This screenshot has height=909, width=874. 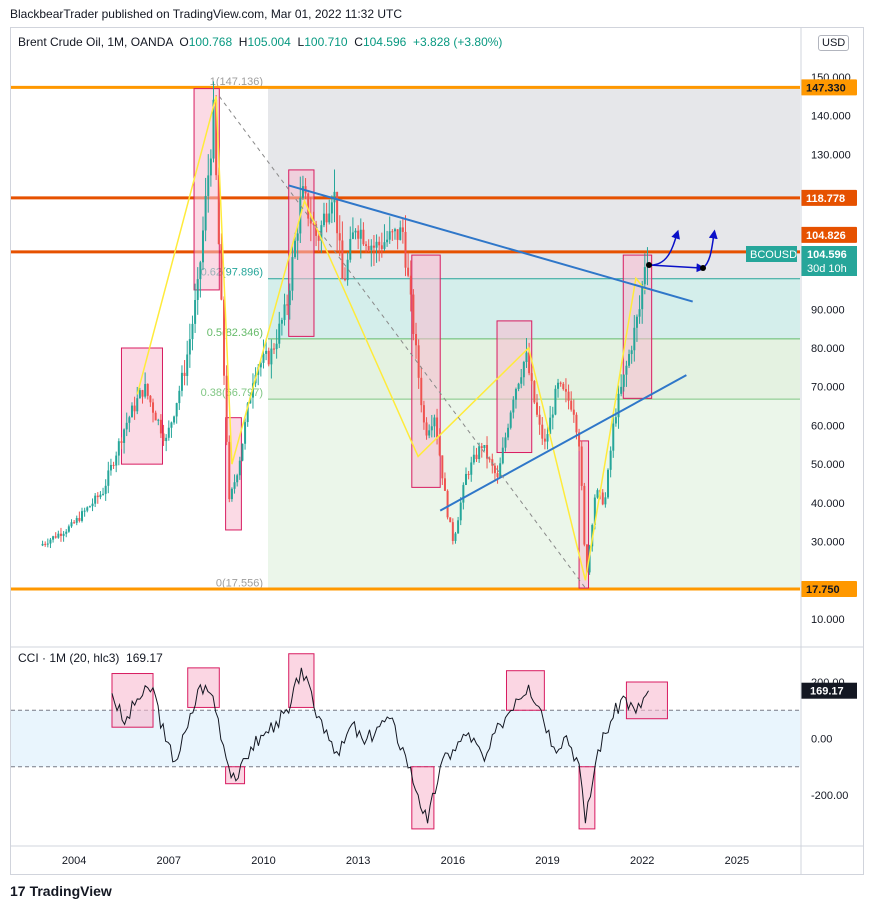 I want to click on price-tag-17: 17.750, so click(x=823, y=590).